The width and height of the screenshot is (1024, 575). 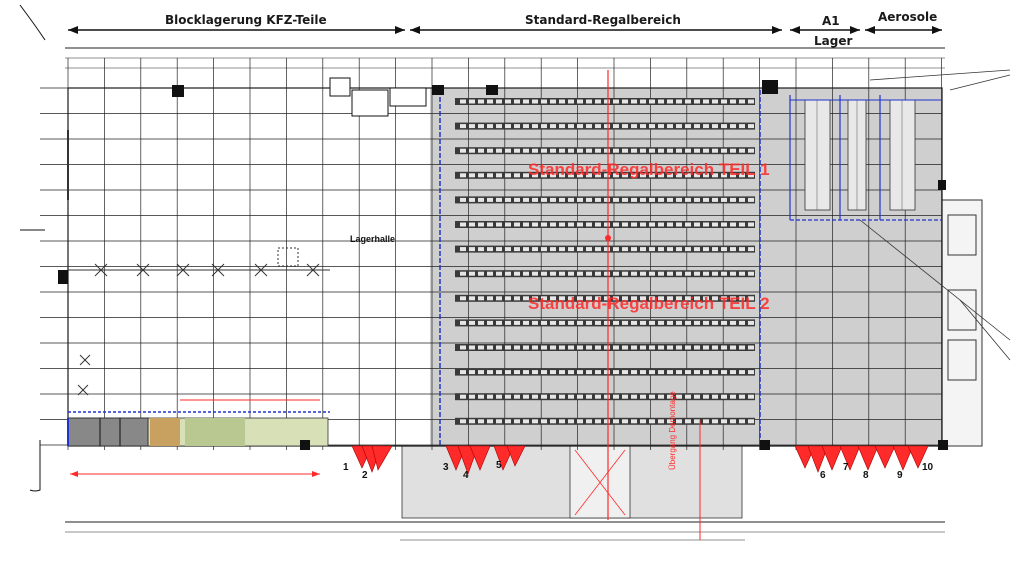 I want to click on dock-number: 3, so click(x=446, y=467).